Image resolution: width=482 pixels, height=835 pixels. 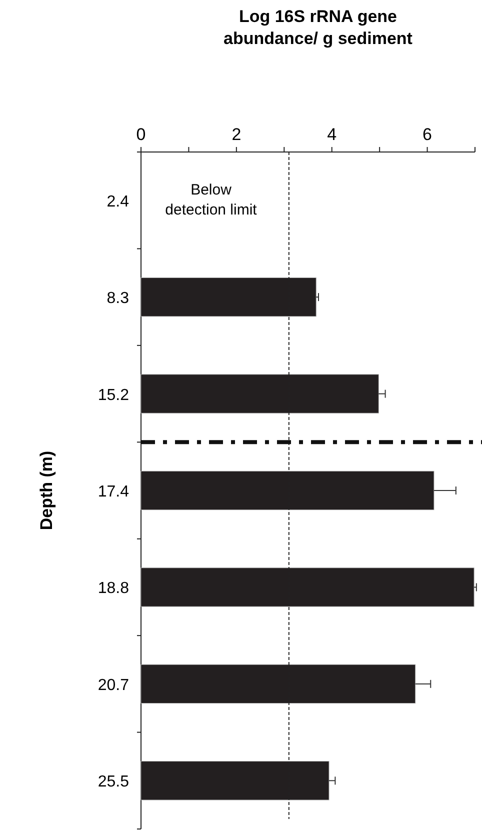 What do you see at coordinates (114, 492) in the screenshot?
I see `y-tick-label: 17.4` at bounding box center [114, 492].